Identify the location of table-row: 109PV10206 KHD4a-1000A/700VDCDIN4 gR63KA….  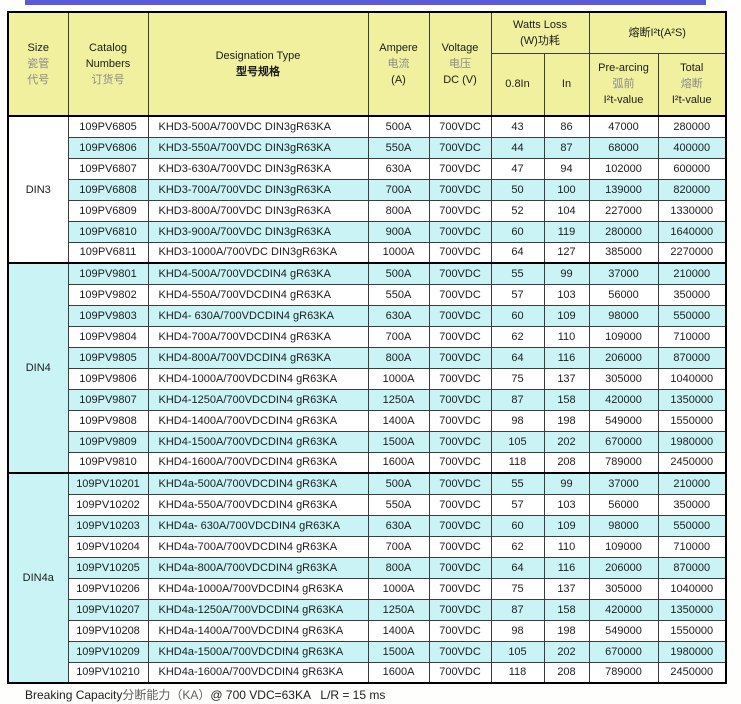
(367, 588).